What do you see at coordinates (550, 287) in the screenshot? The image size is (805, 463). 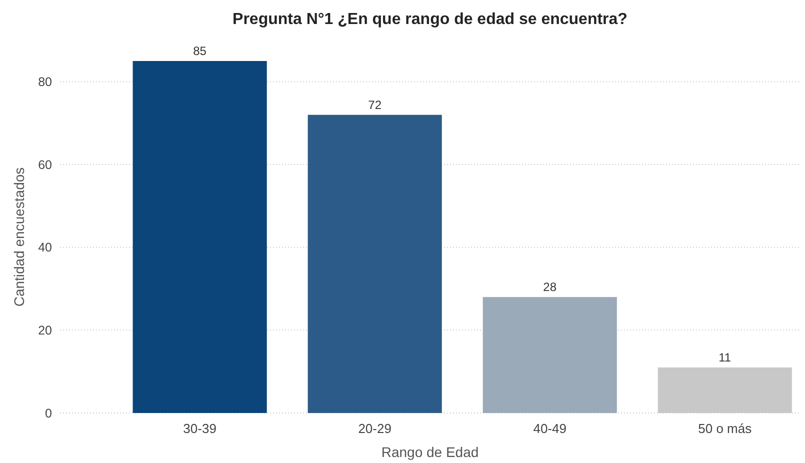 I see `data-label: 28` at bounding box center [550, 287].